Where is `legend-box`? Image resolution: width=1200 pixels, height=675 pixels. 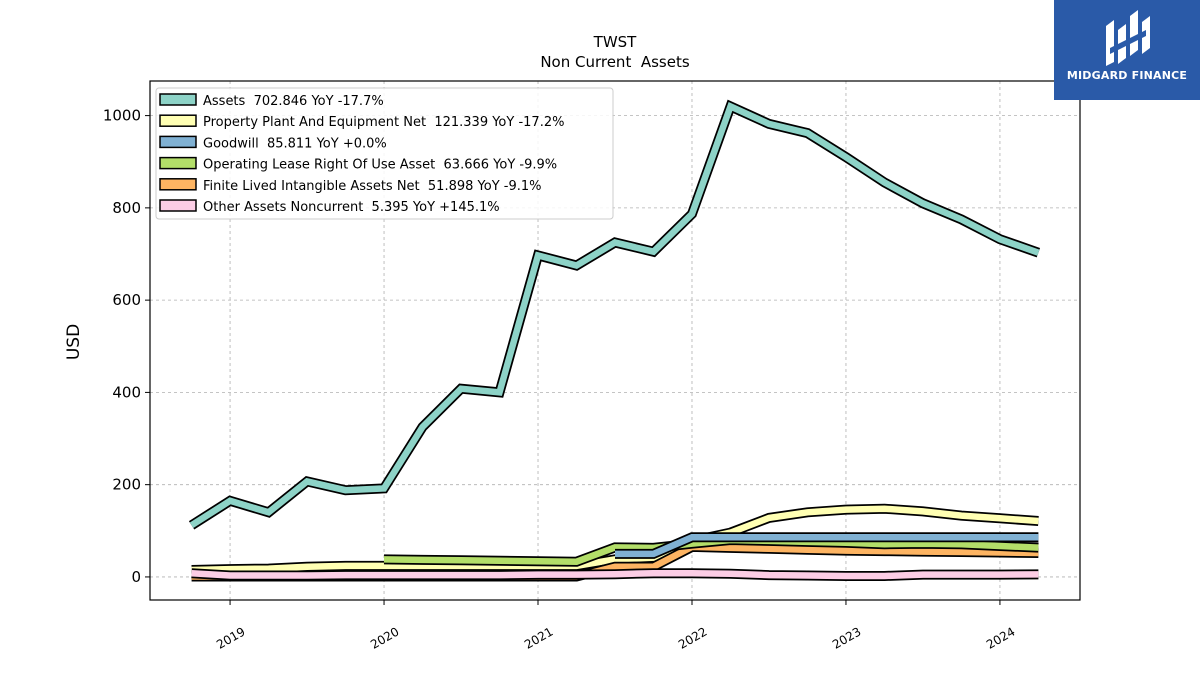
legend-box is located at coordinates (384, 153).